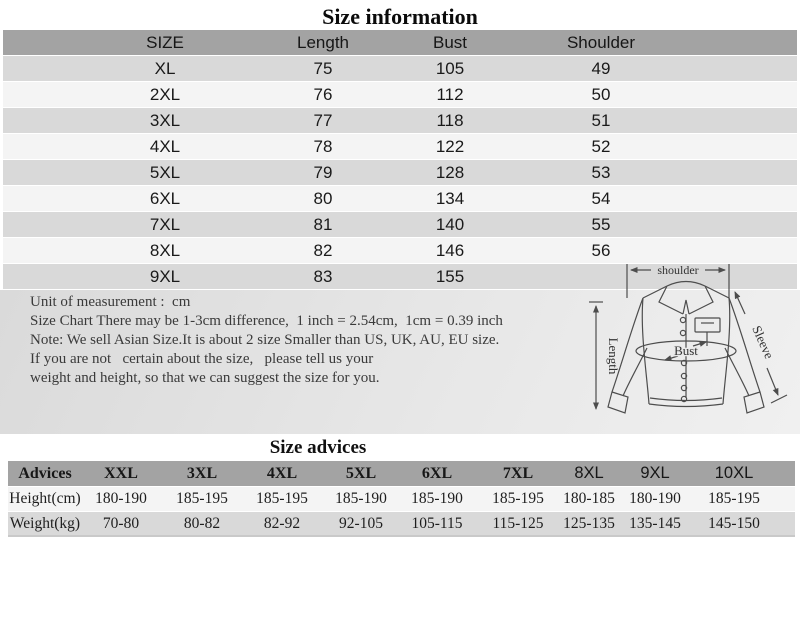  I want to click on size-cell: 53, so click(601, 172).